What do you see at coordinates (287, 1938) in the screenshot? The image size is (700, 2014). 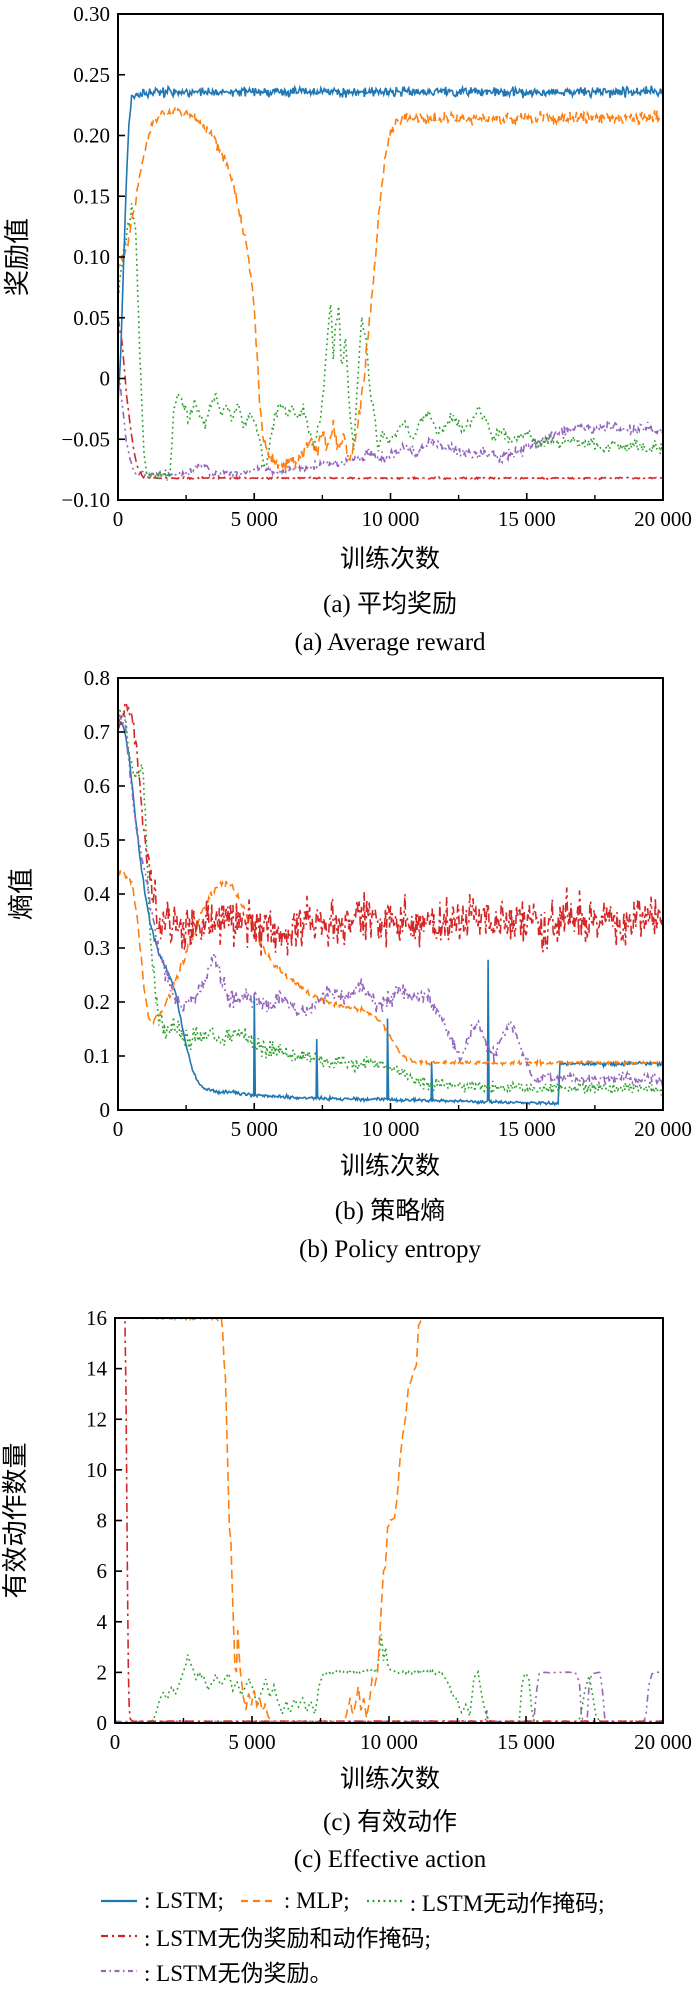 I see `legend-label: : LSTM无伪奖励和动作掩码;` at bounding box center [287, 1938].